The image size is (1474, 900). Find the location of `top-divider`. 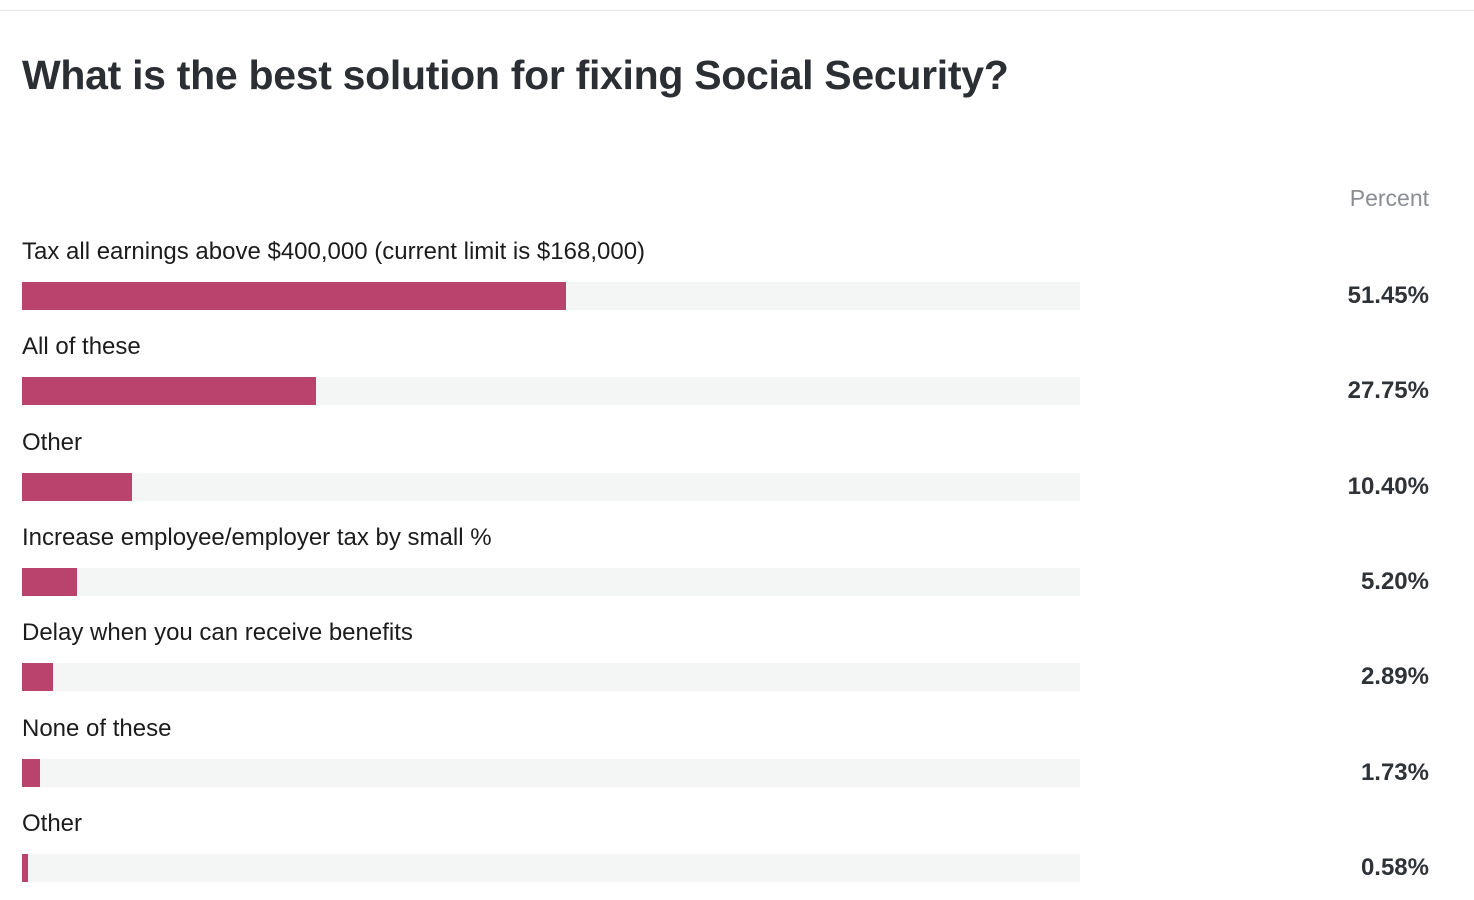

top-divider is located at coordinates (737, 10).